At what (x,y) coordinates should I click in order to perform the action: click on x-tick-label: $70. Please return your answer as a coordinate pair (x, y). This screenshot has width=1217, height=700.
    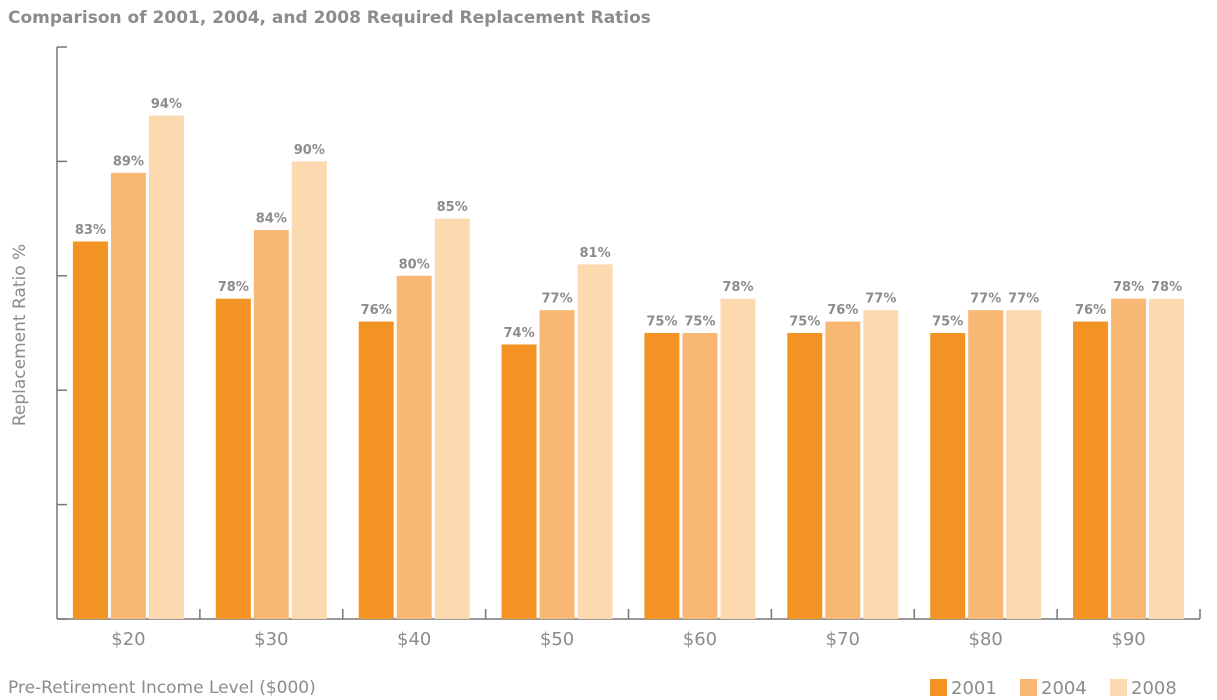
    Looking at the image, I should click on (843, 639).